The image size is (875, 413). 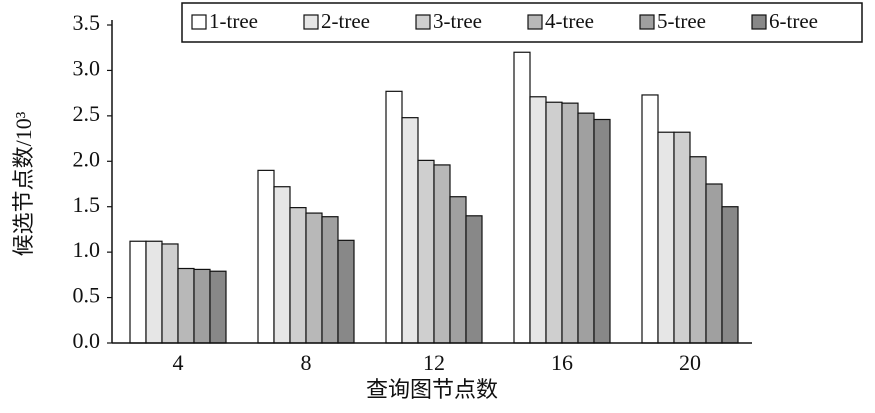 What do you see at coordinates (23, 183) in the screenshot?
I see `y-axis-label: 候选节点数/10³` at bounding box center [23, 183].